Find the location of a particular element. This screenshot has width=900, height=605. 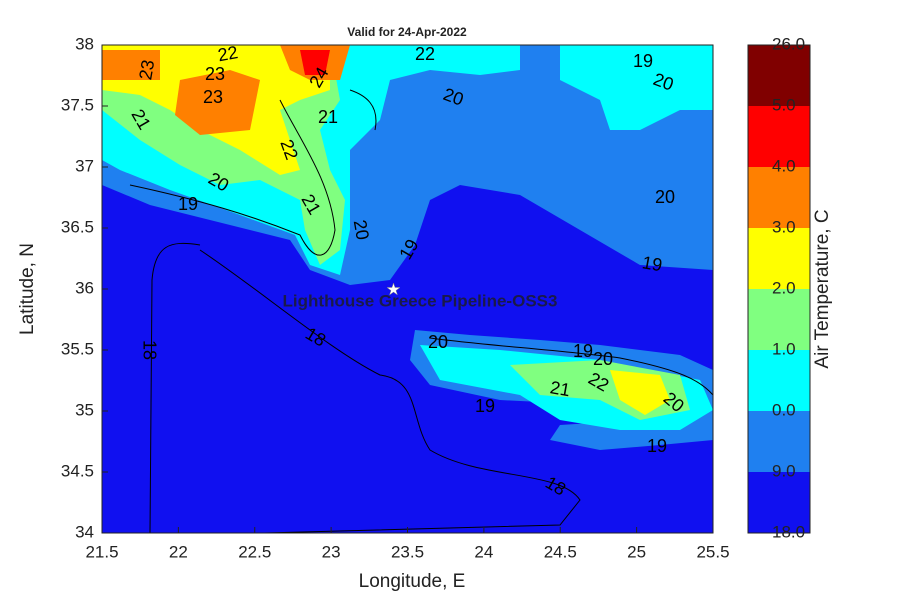

colorbar-tick-label: 5.0 is located at coordinates (784, 104).